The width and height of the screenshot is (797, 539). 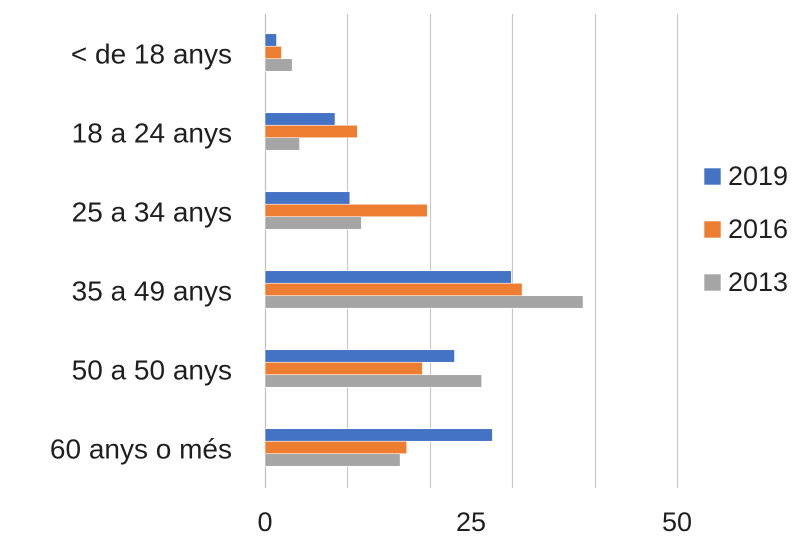 I want to click on x-tick-labels: 0 25 50, so click(x=474, y=522).